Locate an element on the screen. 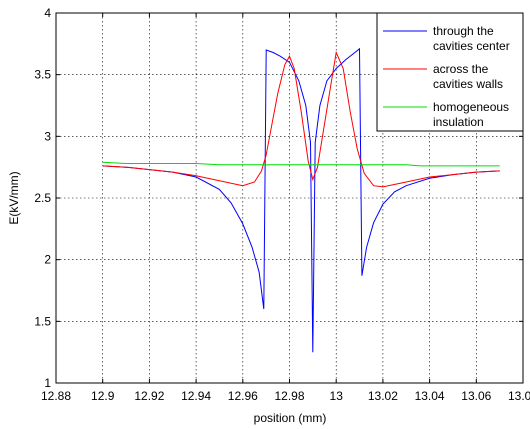  y-tick-label: 2 is located at coordinates (47, 260).